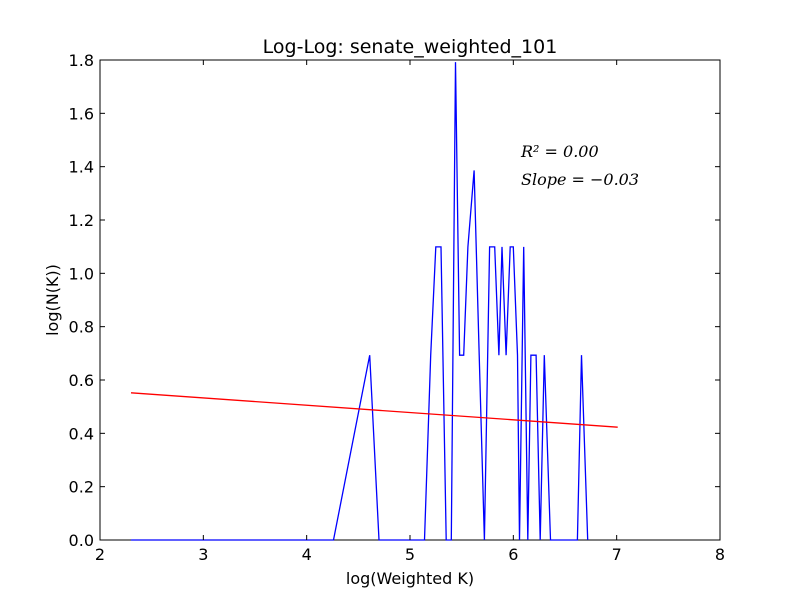 The height and width of the screenshot is (600, 800). Describe the element at coordinates (81, 540) in the screenshot. I see `y-tick-label: 0.0` at that location.